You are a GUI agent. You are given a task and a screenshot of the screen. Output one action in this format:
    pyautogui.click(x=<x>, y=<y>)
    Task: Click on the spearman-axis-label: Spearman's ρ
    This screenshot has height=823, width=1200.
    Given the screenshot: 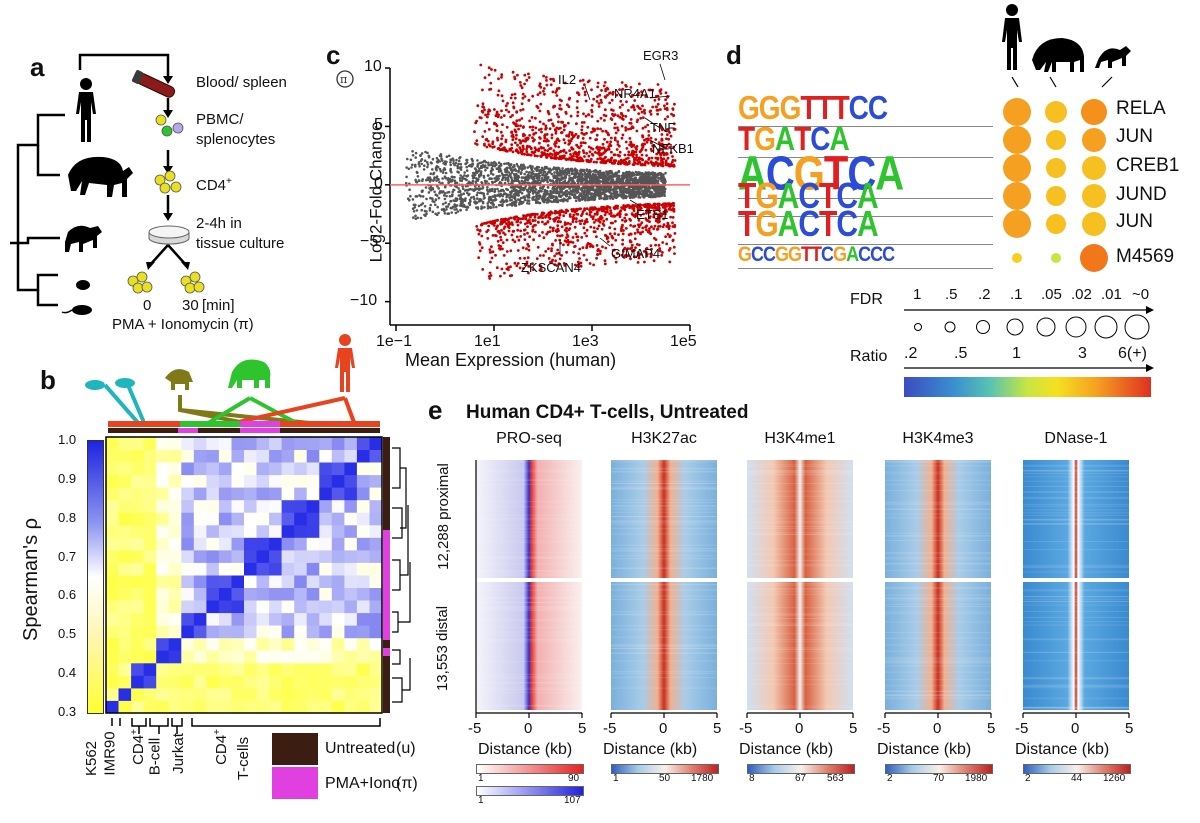 What is the action you would take?
    pyautogui.click(x=31, y=579)
    